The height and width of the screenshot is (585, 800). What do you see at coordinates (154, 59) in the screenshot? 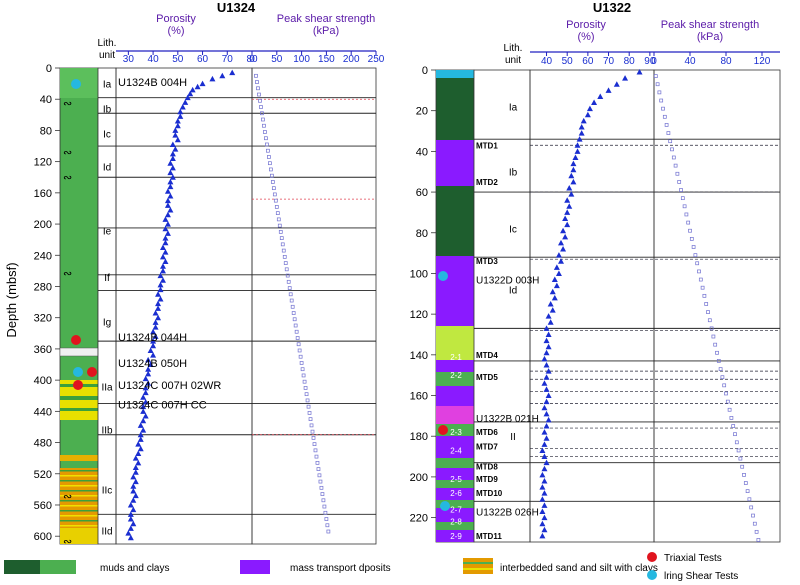
I see `porosity-tick-label: 40` at bounding box center [154, 59].